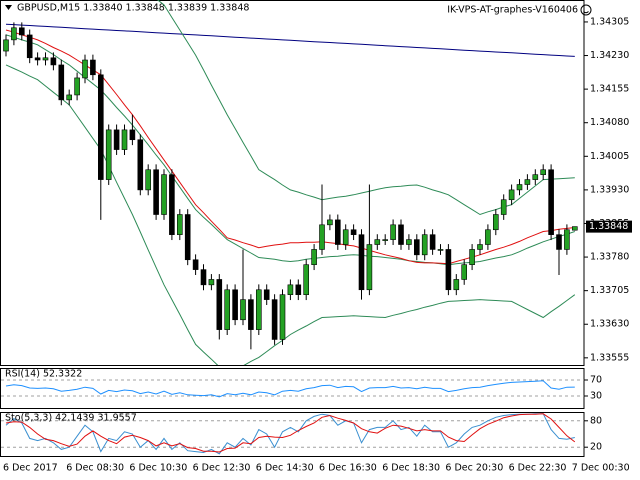 The height and width of the screenshot is (480, 640). What do you see at coordinates (609, 357) in the screenshot?
I see `y-tick-label: 1.33555` at bounding box center [609, 357].